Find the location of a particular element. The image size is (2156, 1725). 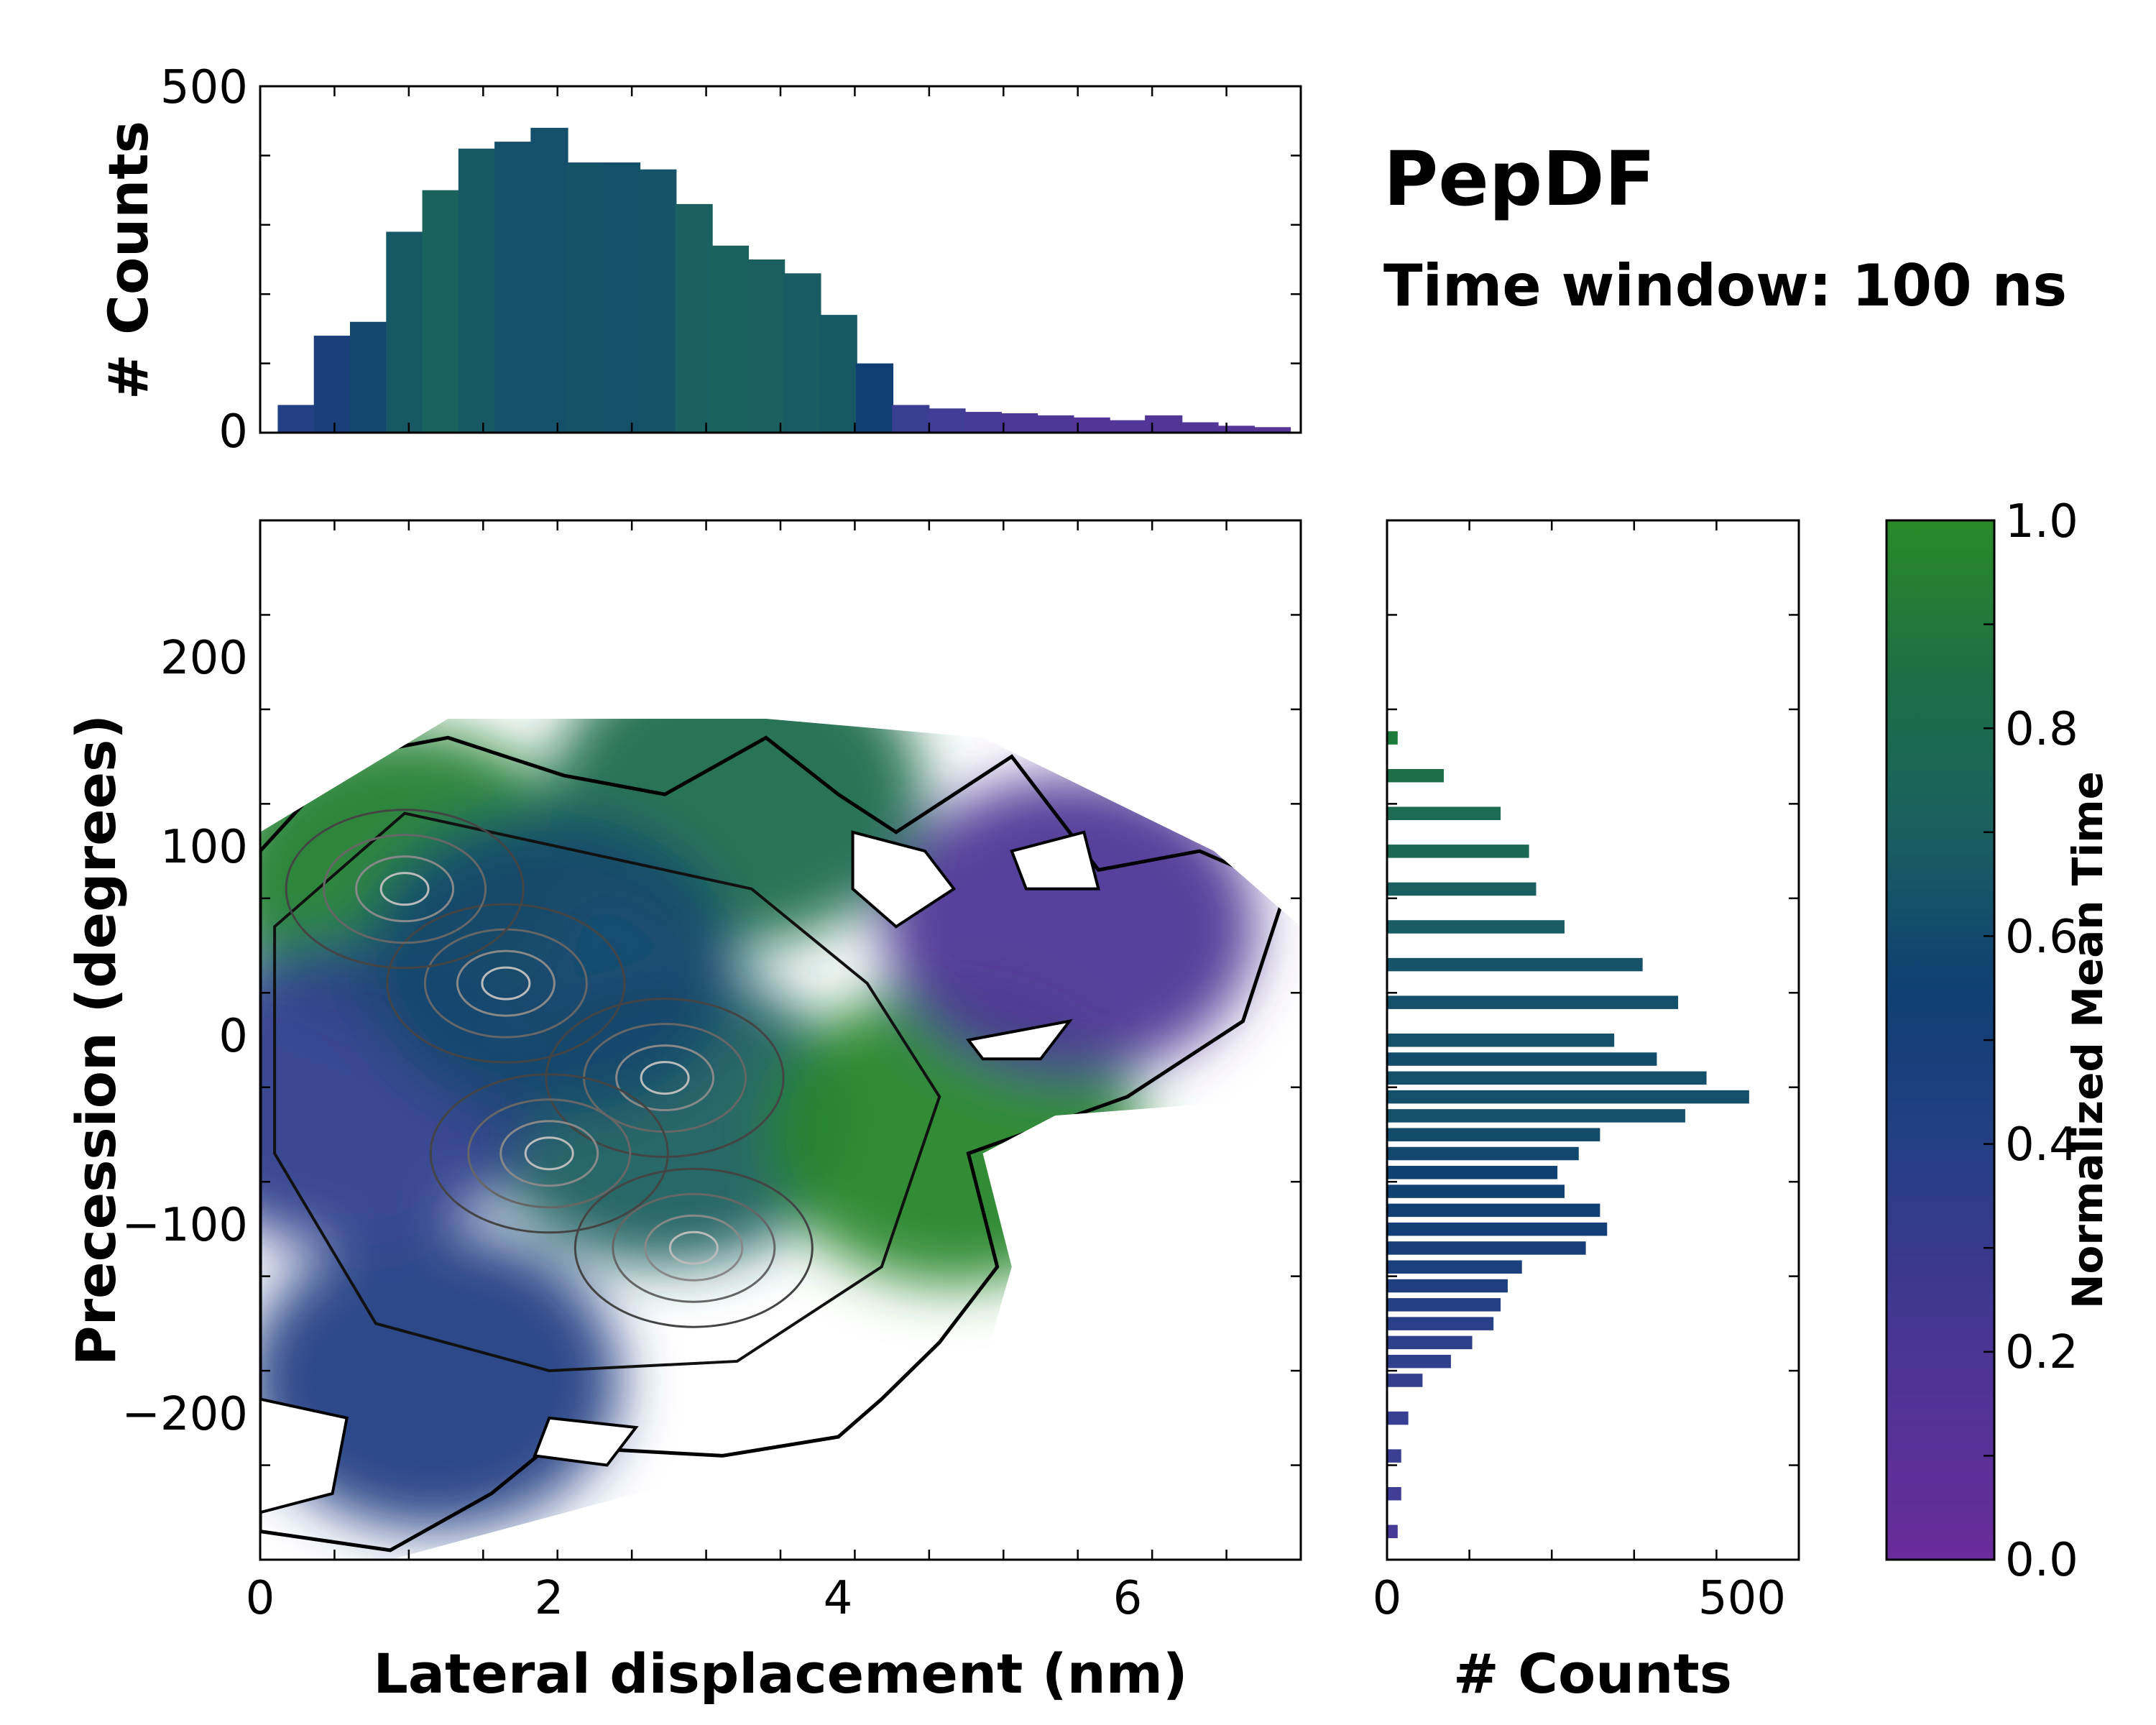

right-histogram: 0 500 # Counts is located at coordinates (1586, 1112).